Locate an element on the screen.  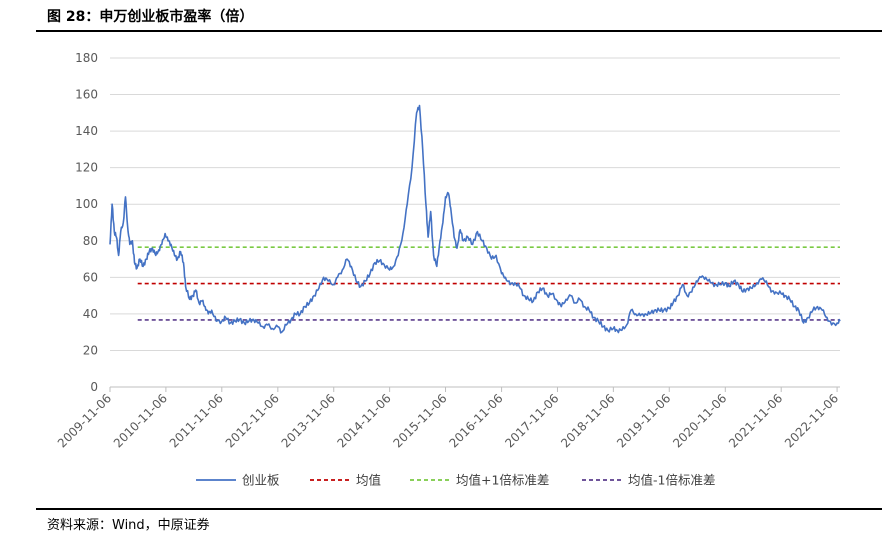
y-tick-label: 180 is located at coordinates (86, 58).